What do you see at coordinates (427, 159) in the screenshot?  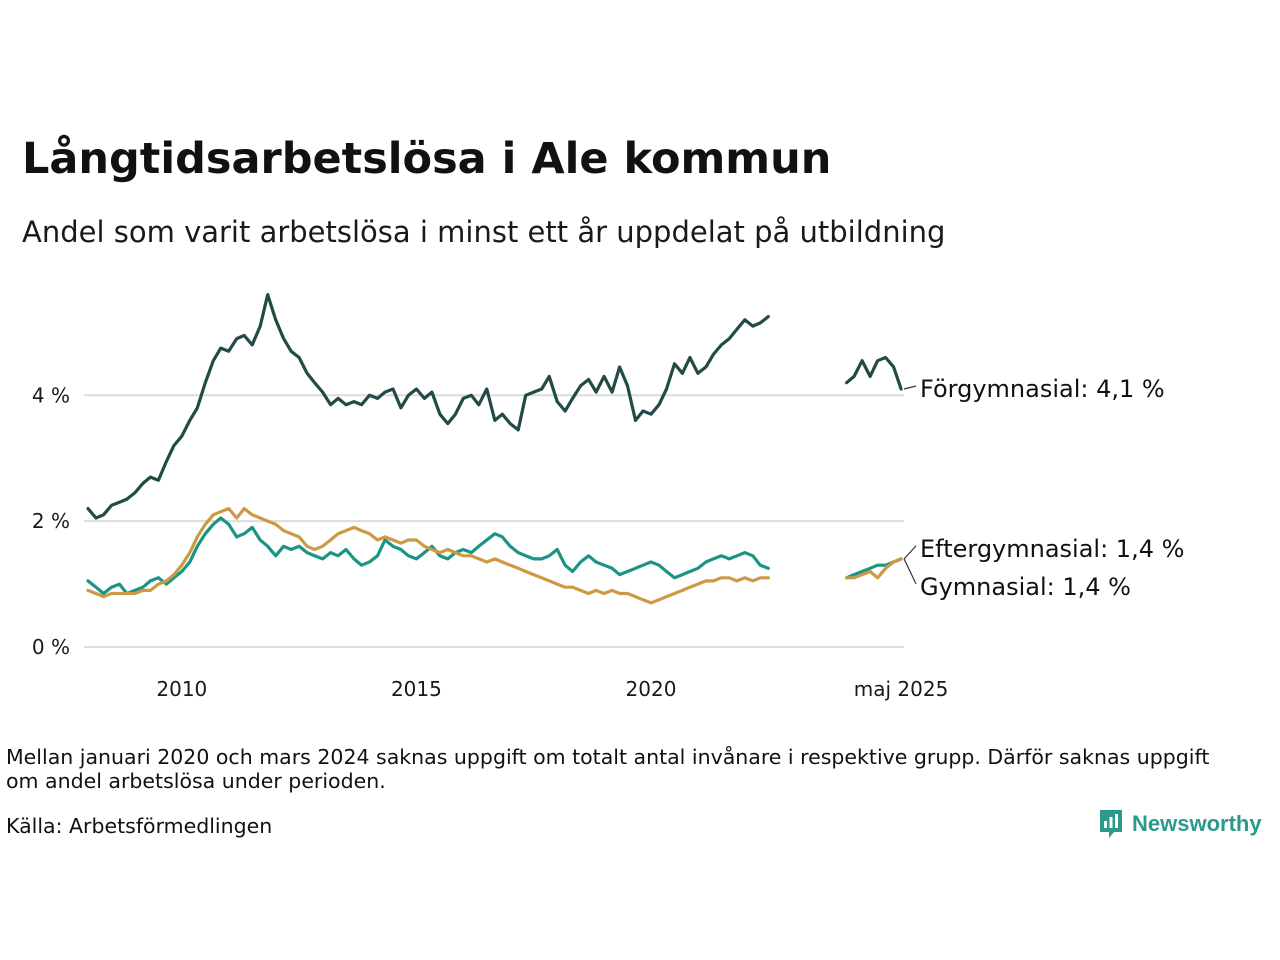 I see `chart-title: Långtidsarbetslösa i Ale kommun` at bounding box center [427, 159].